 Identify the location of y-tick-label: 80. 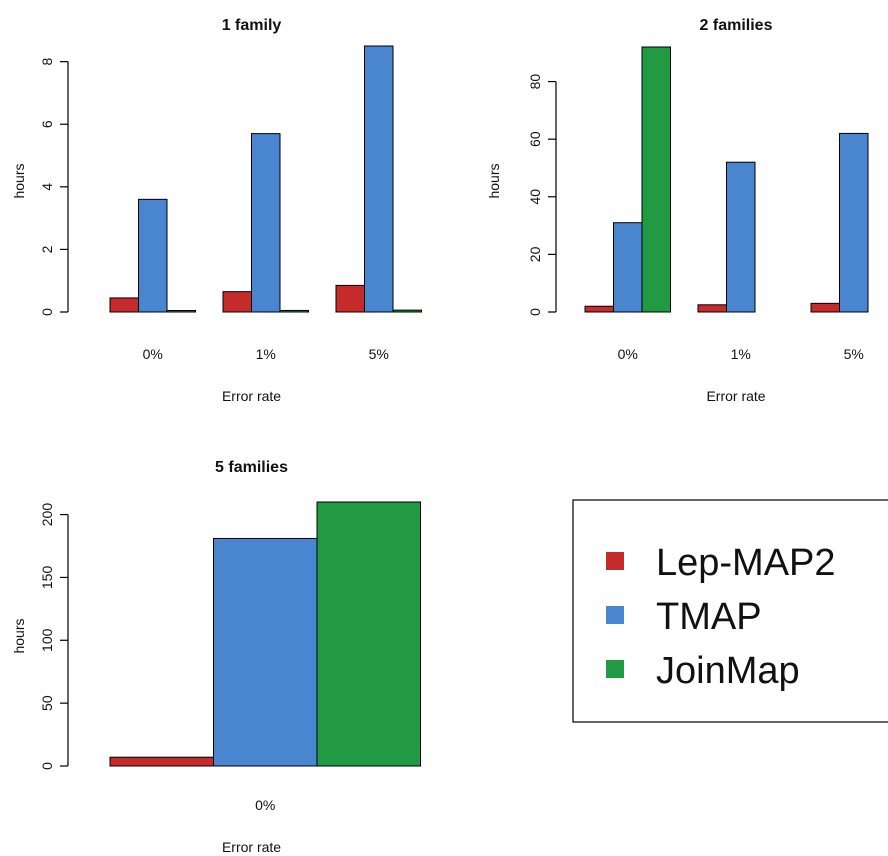
(535, 82).